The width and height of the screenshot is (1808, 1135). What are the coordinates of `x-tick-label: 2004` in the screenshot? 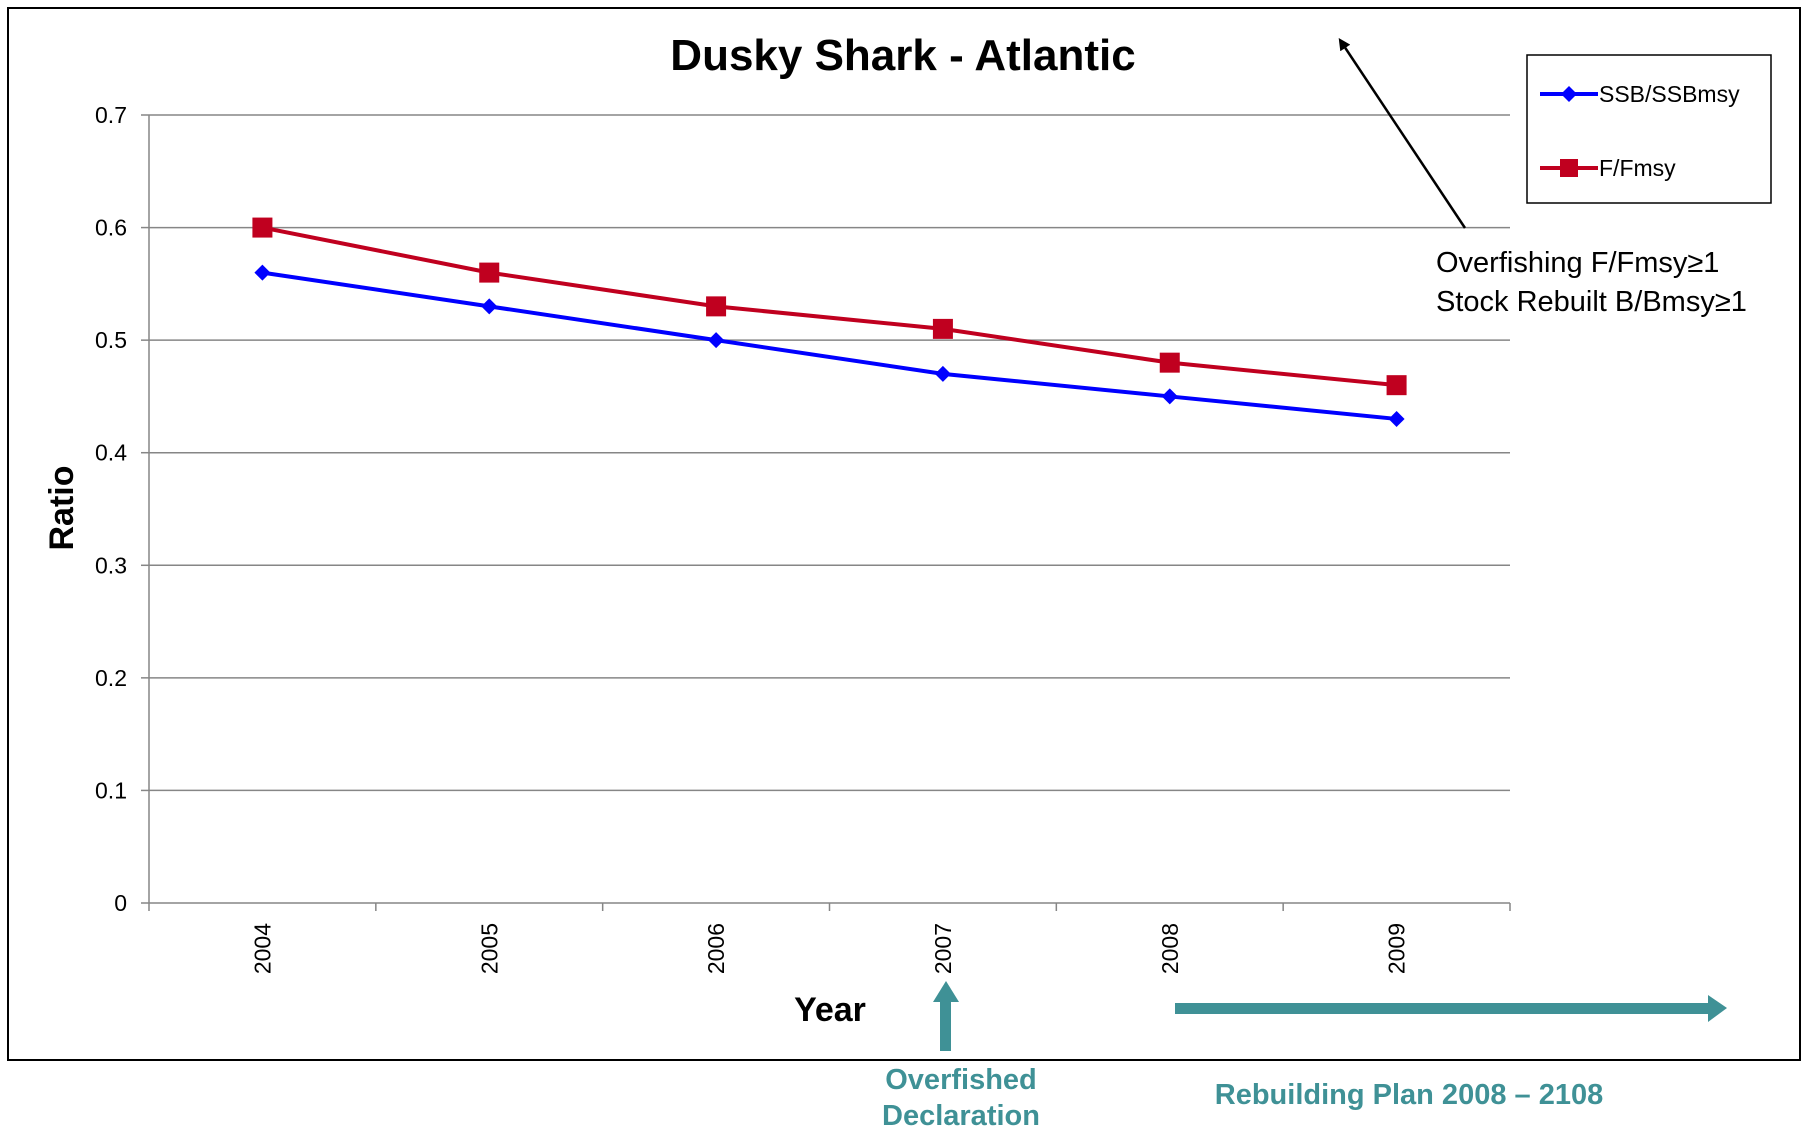 It's located at (262, 948).